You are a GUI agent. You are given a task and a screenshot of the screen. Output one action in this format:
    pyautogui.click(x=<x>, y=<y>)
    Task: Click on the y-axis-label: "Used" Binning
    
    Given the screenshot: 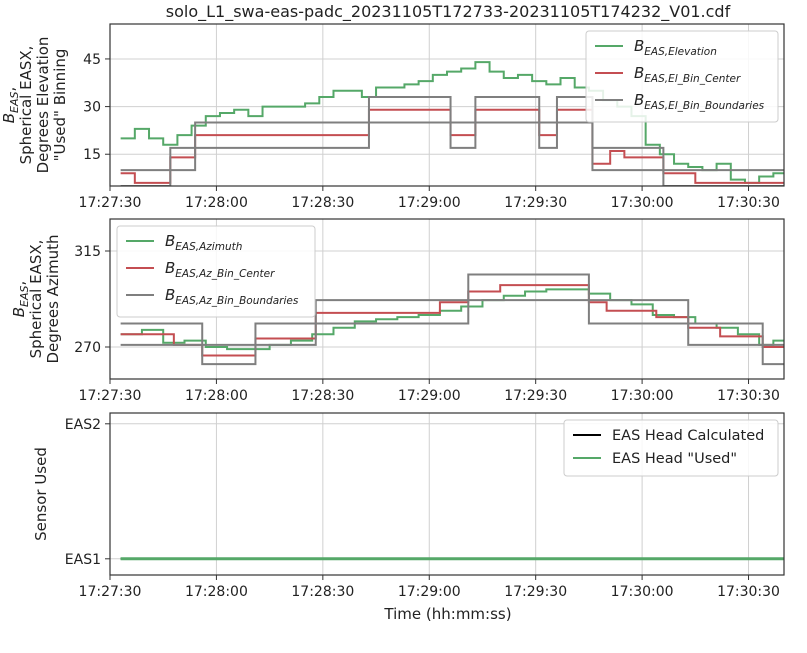 What is the action you would take?
    pyautogui.click(x=60, y=105)
    